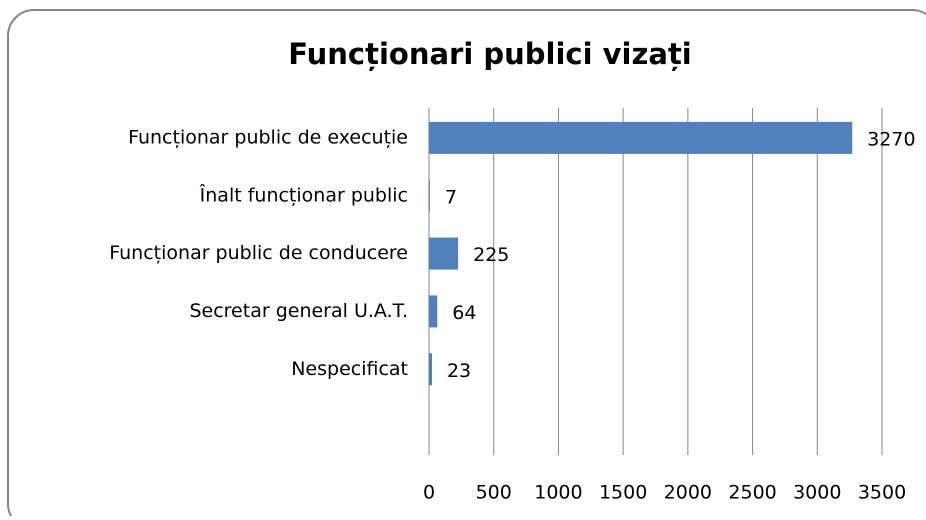 The height and width of the screenshot is (520, 926). What do you see at coordinates (464, 313) in the screenshot?
I see `data-label: 64` at bounding box center [464, 313].